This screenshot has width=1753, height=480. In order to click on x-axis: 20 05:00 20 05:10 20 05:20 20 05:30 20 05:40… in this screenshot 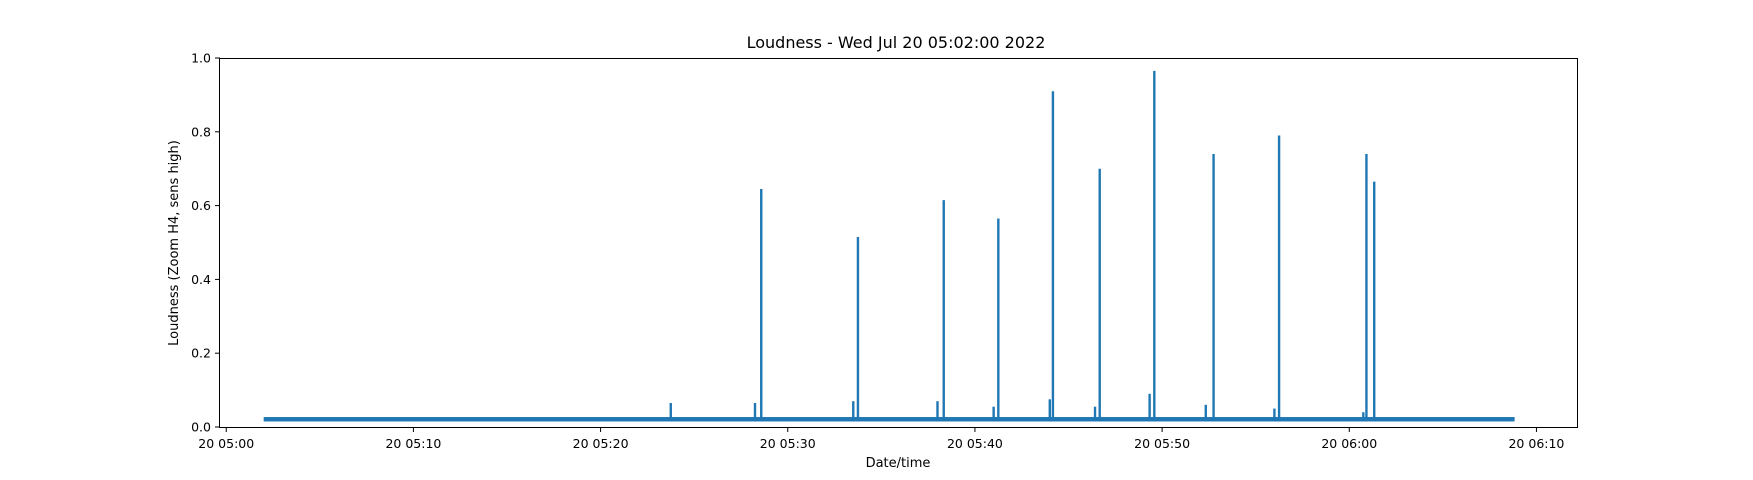, I will do `click(881, 439)`.